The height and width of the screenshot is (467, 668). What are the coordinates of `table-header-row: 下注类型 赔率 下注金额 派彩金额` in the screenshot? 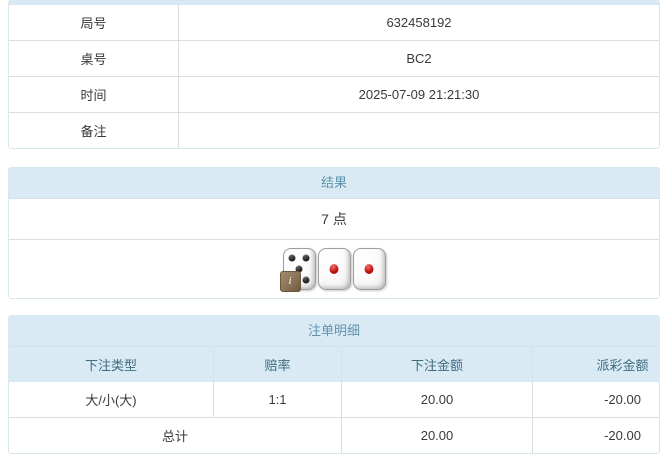 It's located at (334, 364).